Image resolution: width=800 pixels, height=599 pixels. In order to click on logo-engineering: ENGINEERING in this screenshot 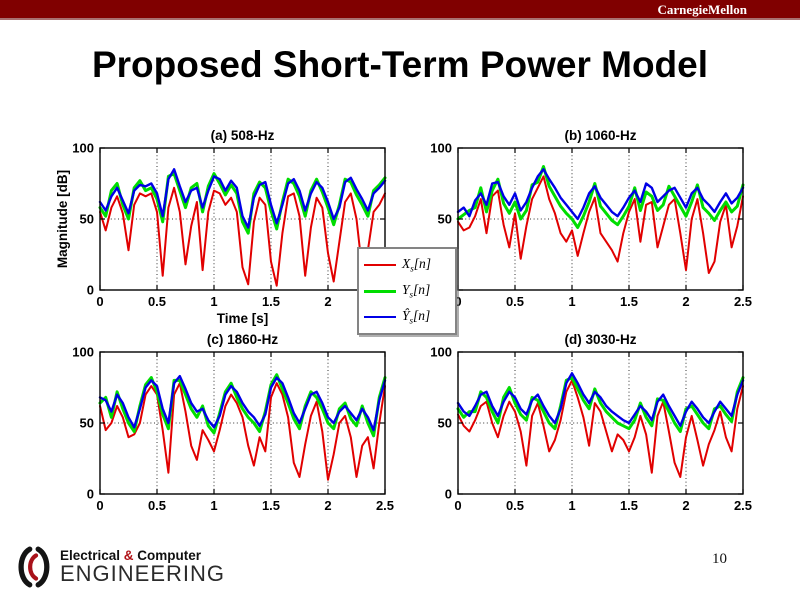, I will do `click(143, 574)`.